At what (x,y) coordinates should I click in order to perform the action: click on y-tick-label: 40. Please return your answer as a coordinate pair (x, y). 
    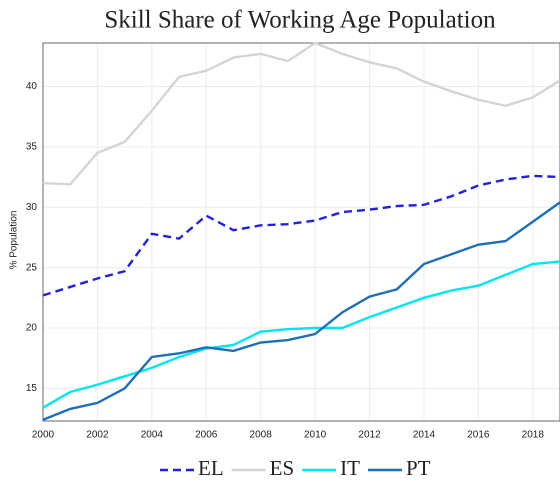
    Looking at the image, I should click on (32, 86).